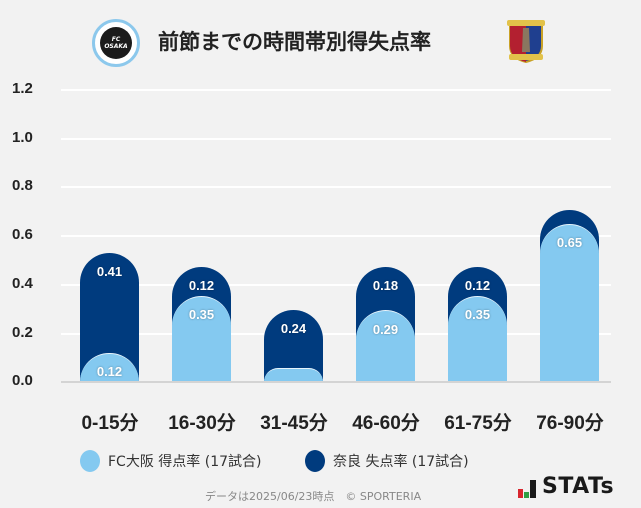 Image resolution: width=641 pixels, height=508 pixels. I want to click on legend-swatch-dark-blue-icon, so click(315, 461).